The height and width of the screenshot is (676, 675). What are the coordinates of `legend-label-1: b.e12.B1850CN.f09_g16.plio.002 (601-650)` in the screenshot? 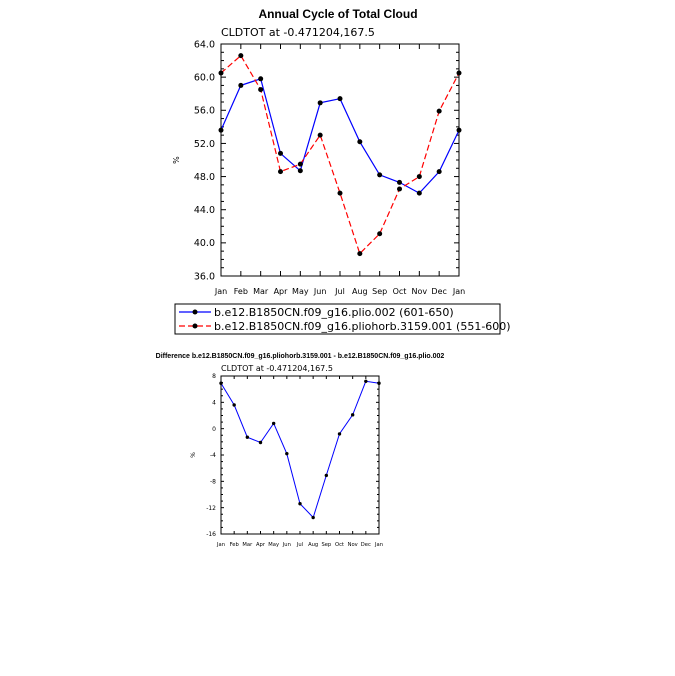 It's located at (334, 312).